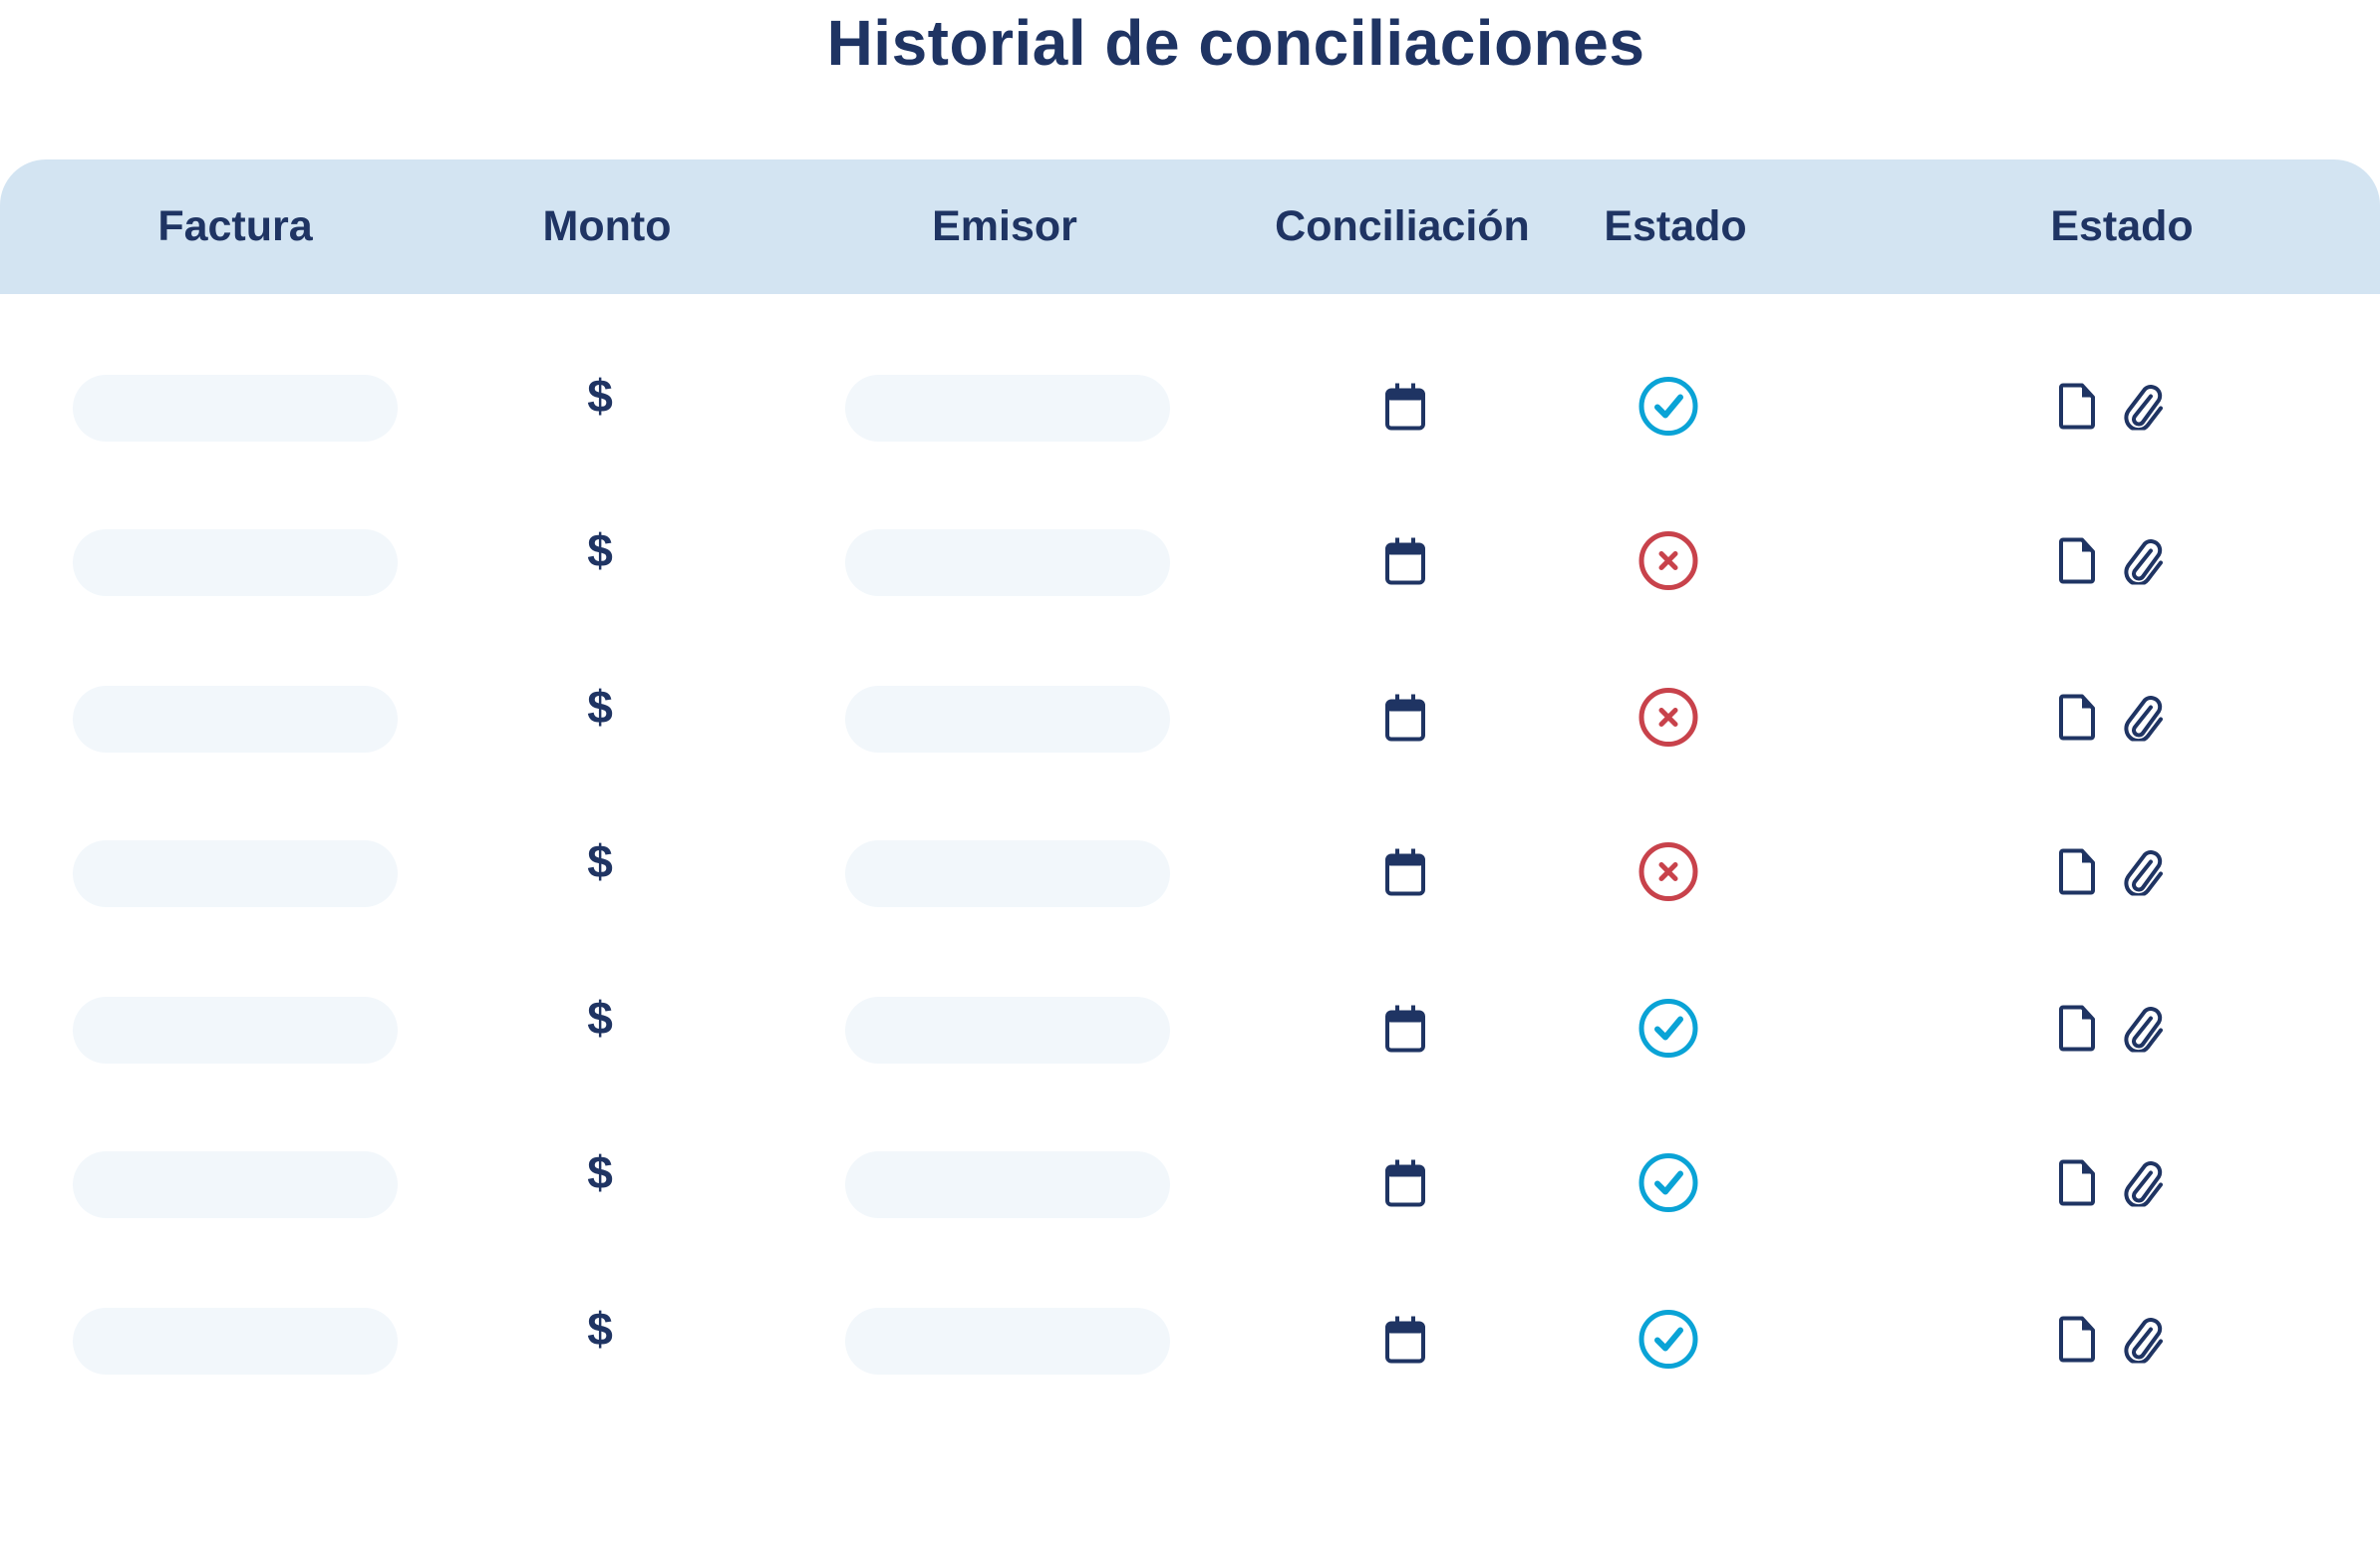 The height and width of the screenshot is (1563, 2380). Describe the element at coordinates (1402, 226) in the screenshot. I see `column-header-conciliacion: Conciliación` at that location.